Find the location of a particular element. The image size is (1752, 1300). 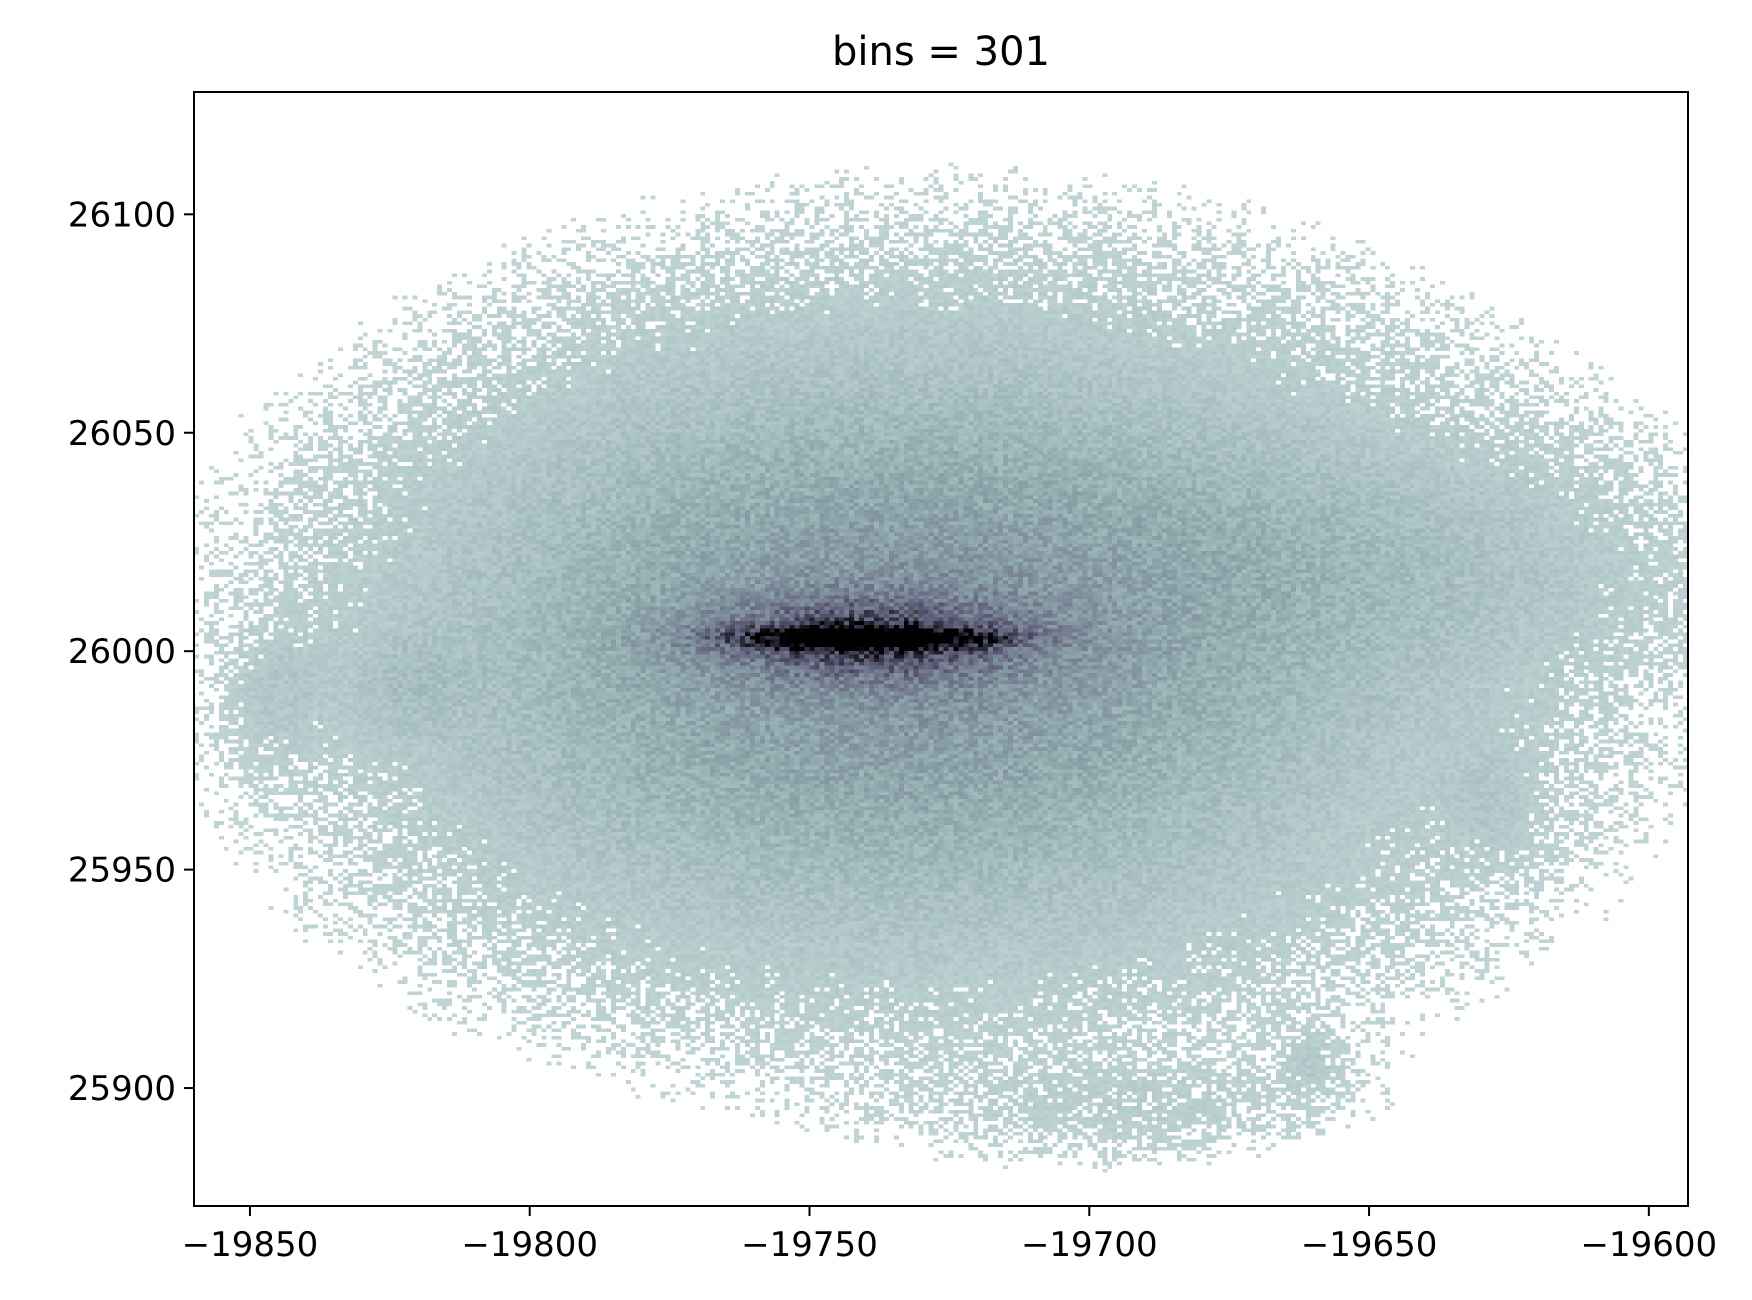

y-tick-label: 26050 is located at coordinates (122, 434).